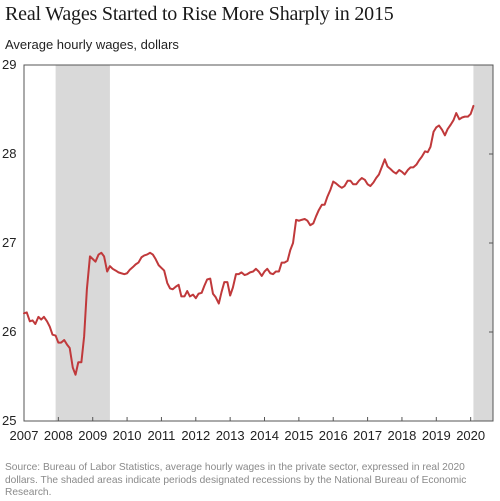 This screenshot has width=500, height=501. What do you see at coordinates (401, 435) in the screenshot?
I see `x-tick-label-2018: 2018` at bounding box center [401, 435].